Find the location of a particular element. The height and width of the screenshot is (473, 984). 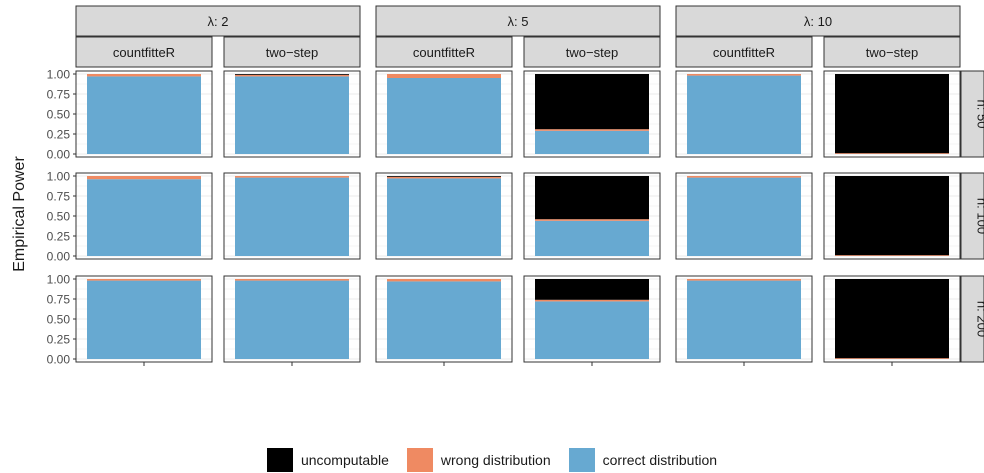

bar-correct-distribution-n-200-10-countfitter is located at coordinates (744, 319).